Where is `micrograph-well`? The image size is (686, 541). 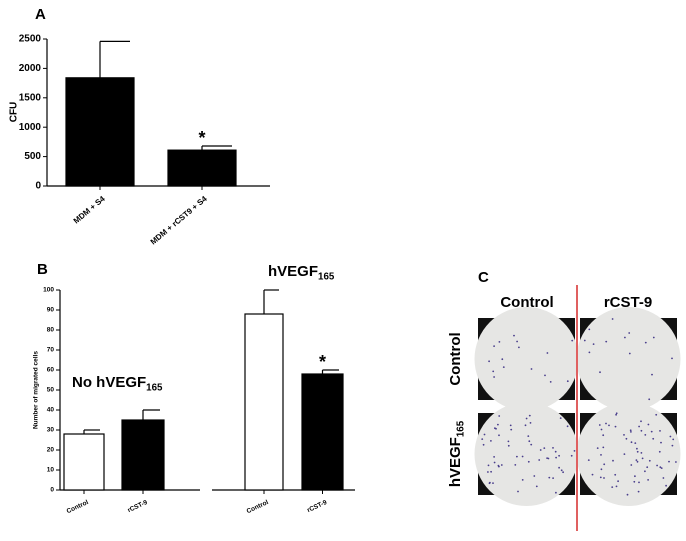 micrograph-well is located at coordinates (628, 359).